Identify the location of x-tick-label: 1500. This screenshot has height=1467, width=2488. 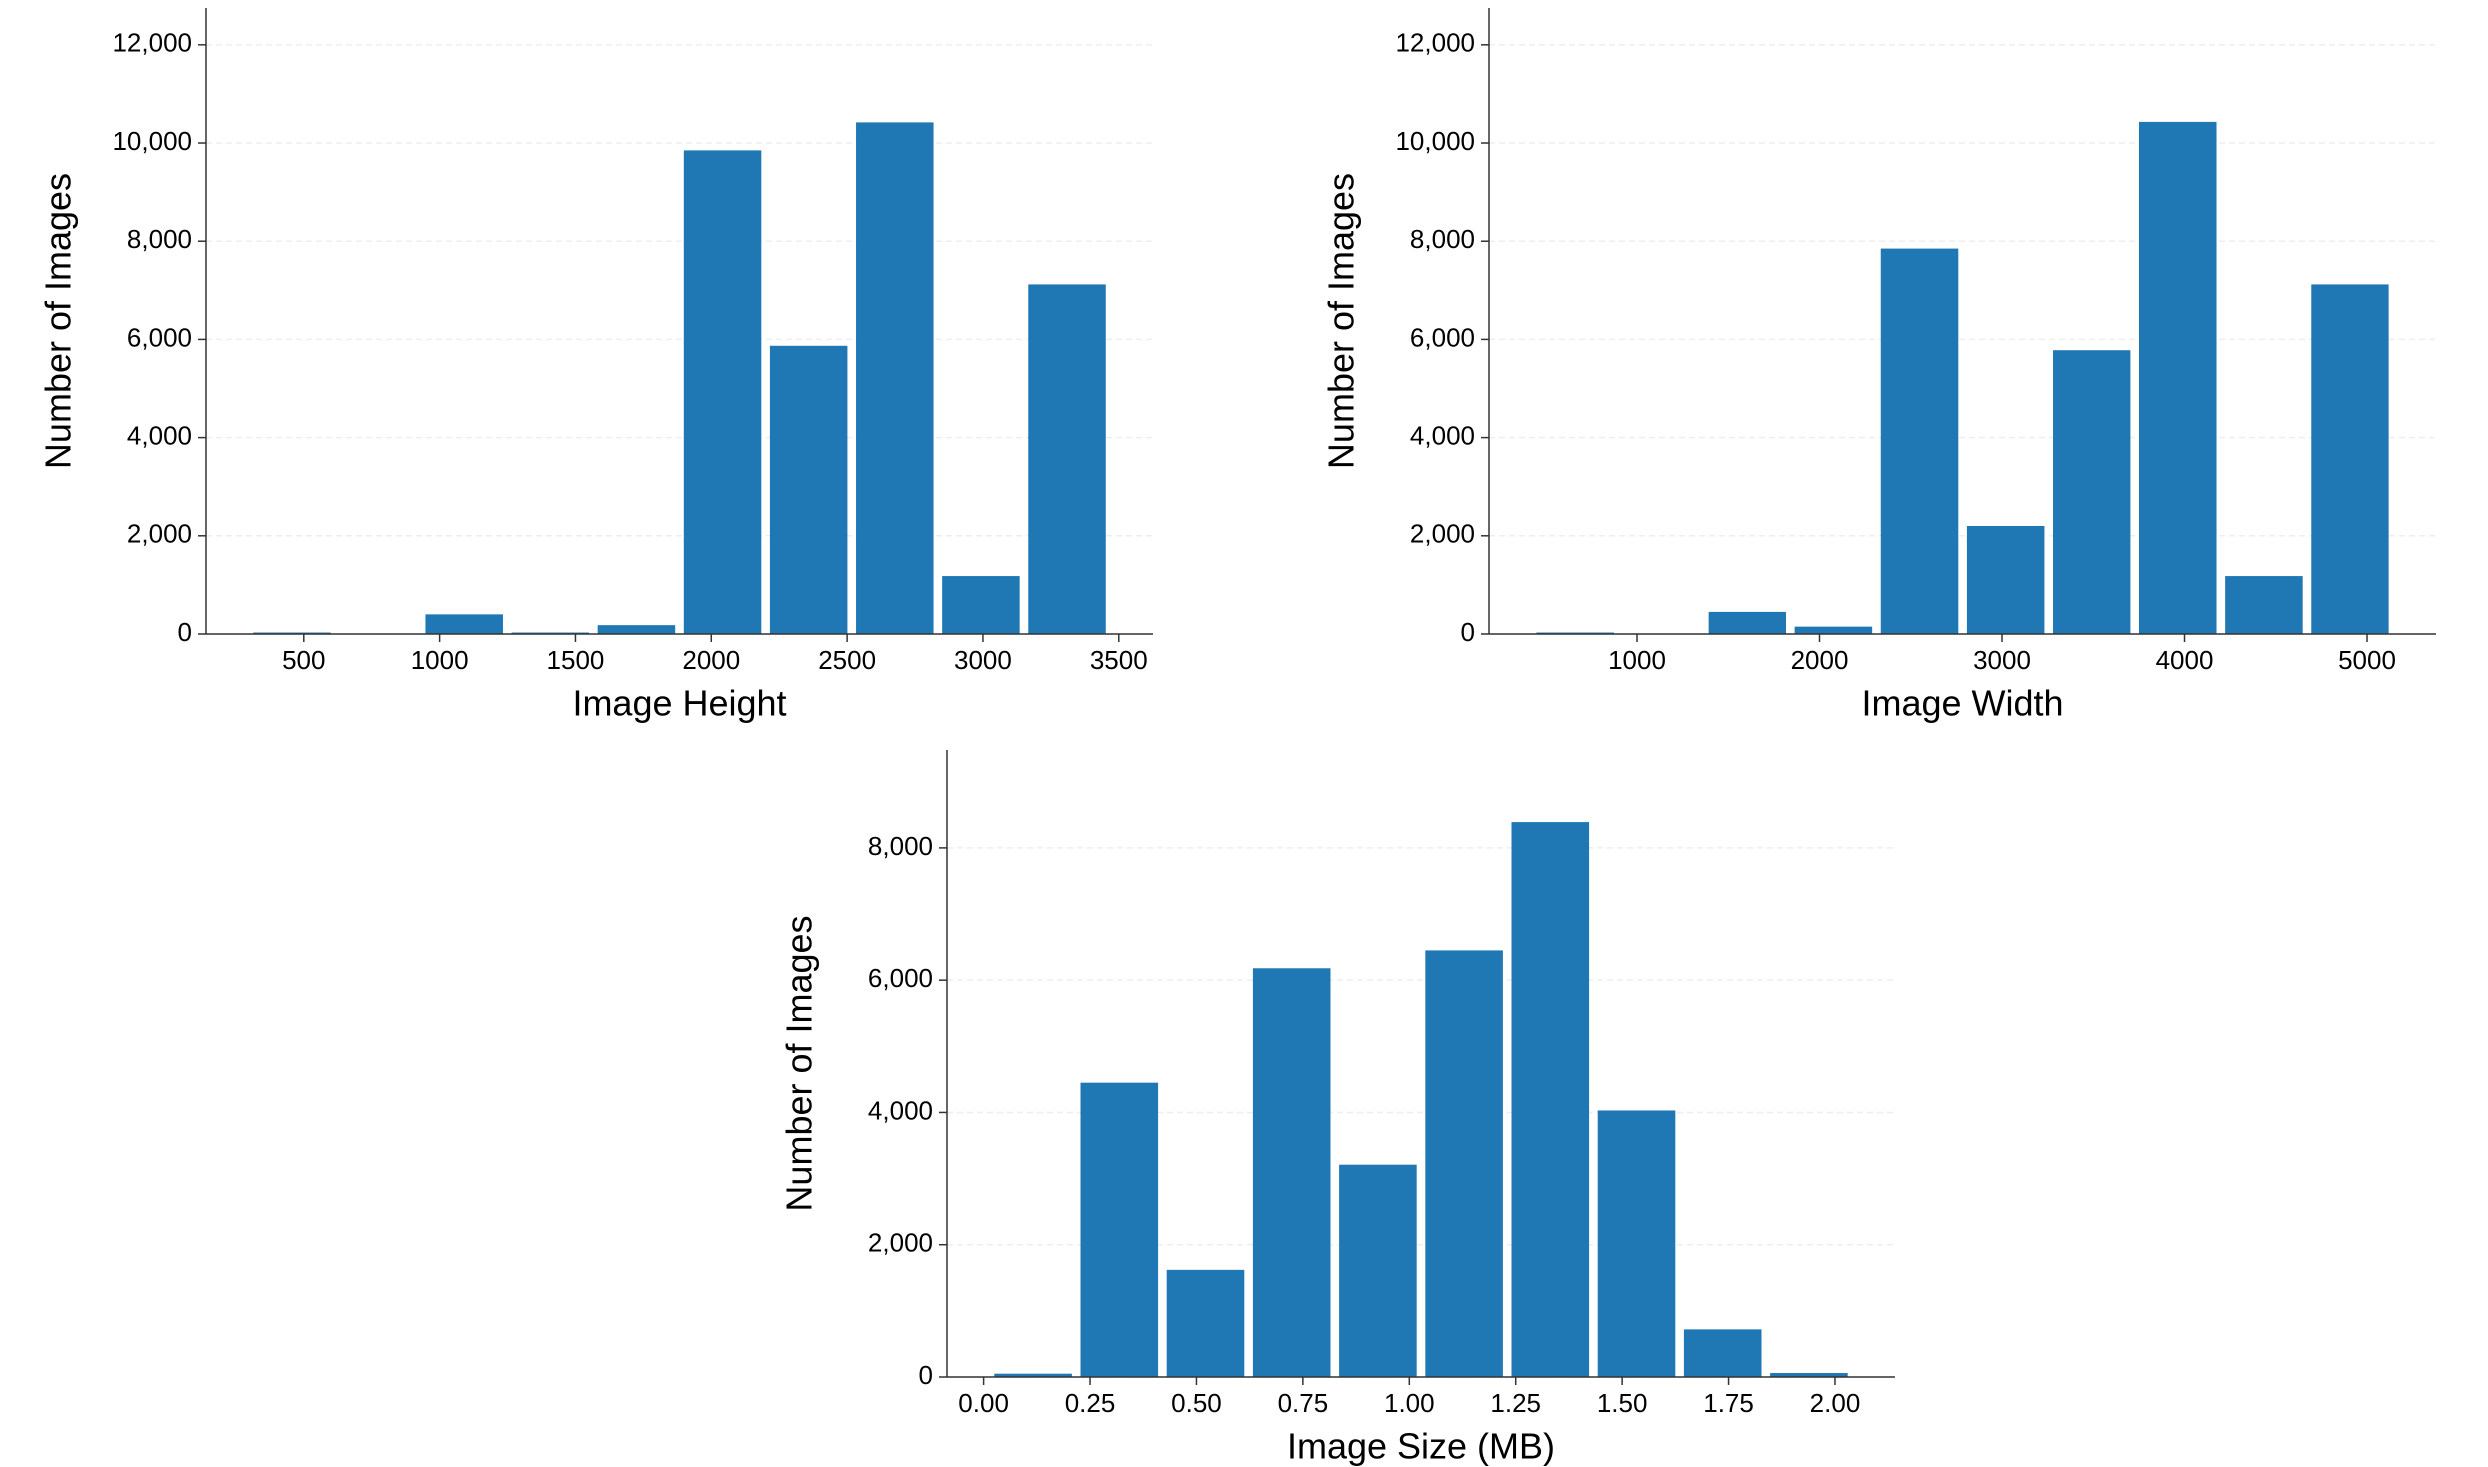
(576, 660).